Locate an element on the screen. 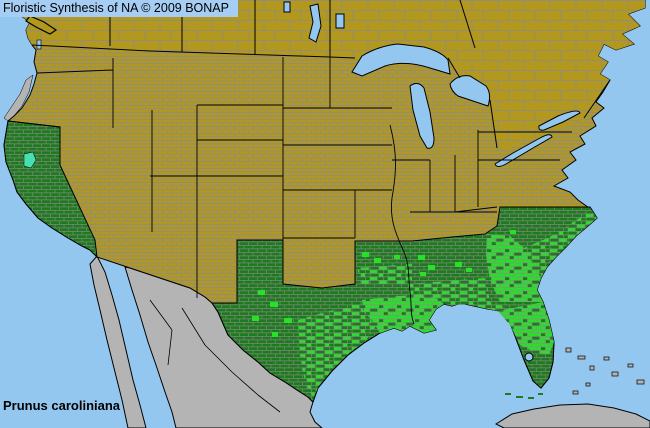 This screenshot has height=428, width=650. adventive-county-california is located at coordinates (30, 160).